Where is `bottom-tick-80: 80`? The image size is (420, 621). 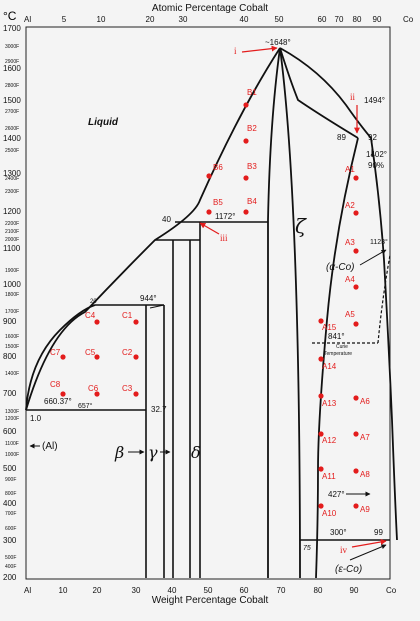
bottom-tick-80: 80 is located at coordinates (318, 590).